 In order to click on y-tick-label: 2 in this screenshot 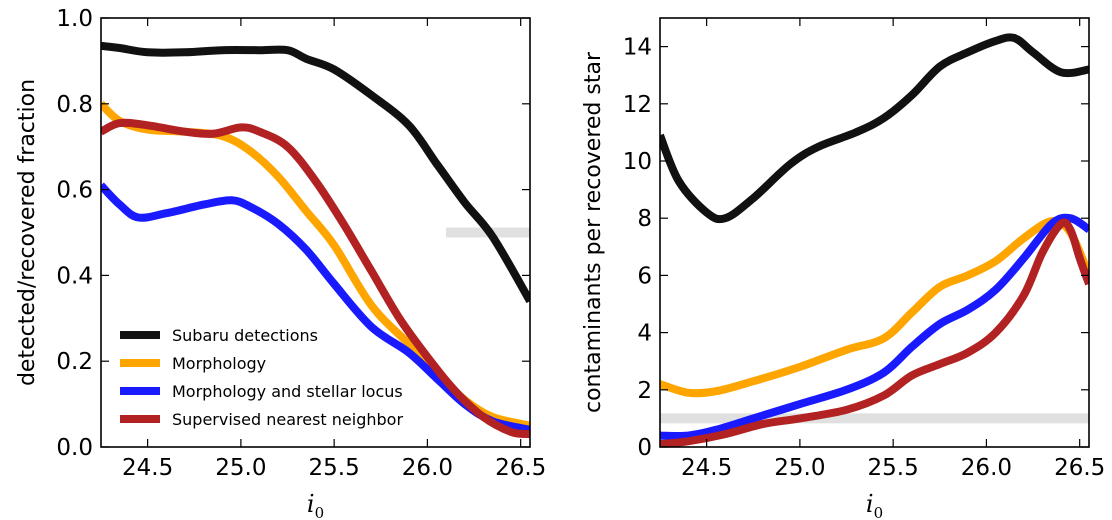, I will do `click(644, 391)`.